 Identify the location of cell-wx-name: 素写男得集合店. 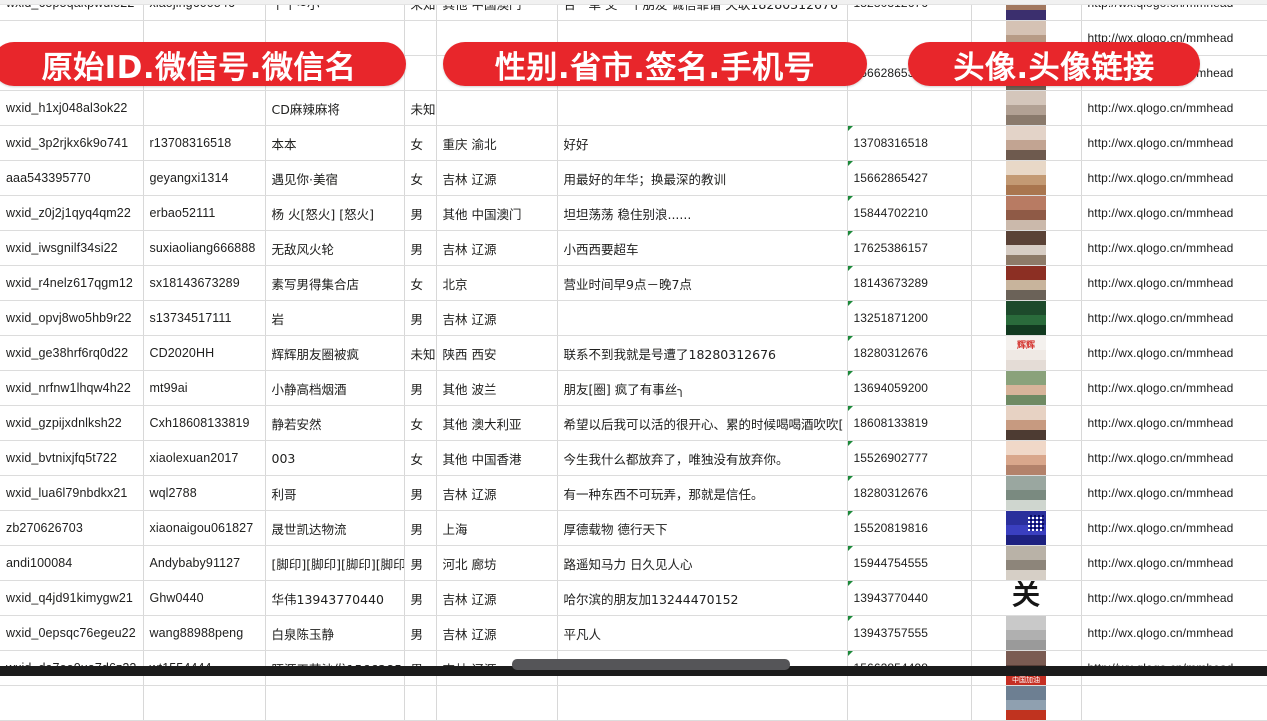
(335, 283).